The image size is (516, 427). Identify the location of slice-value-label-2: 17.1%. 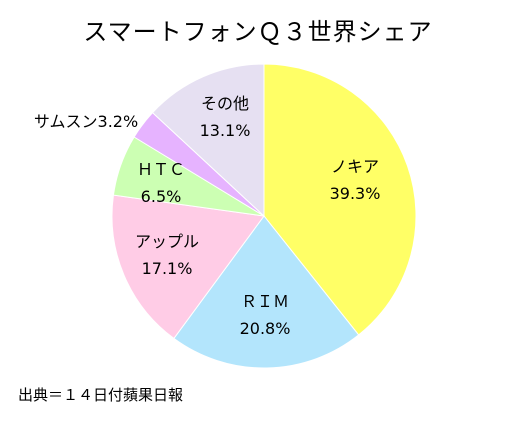
(167, 268).